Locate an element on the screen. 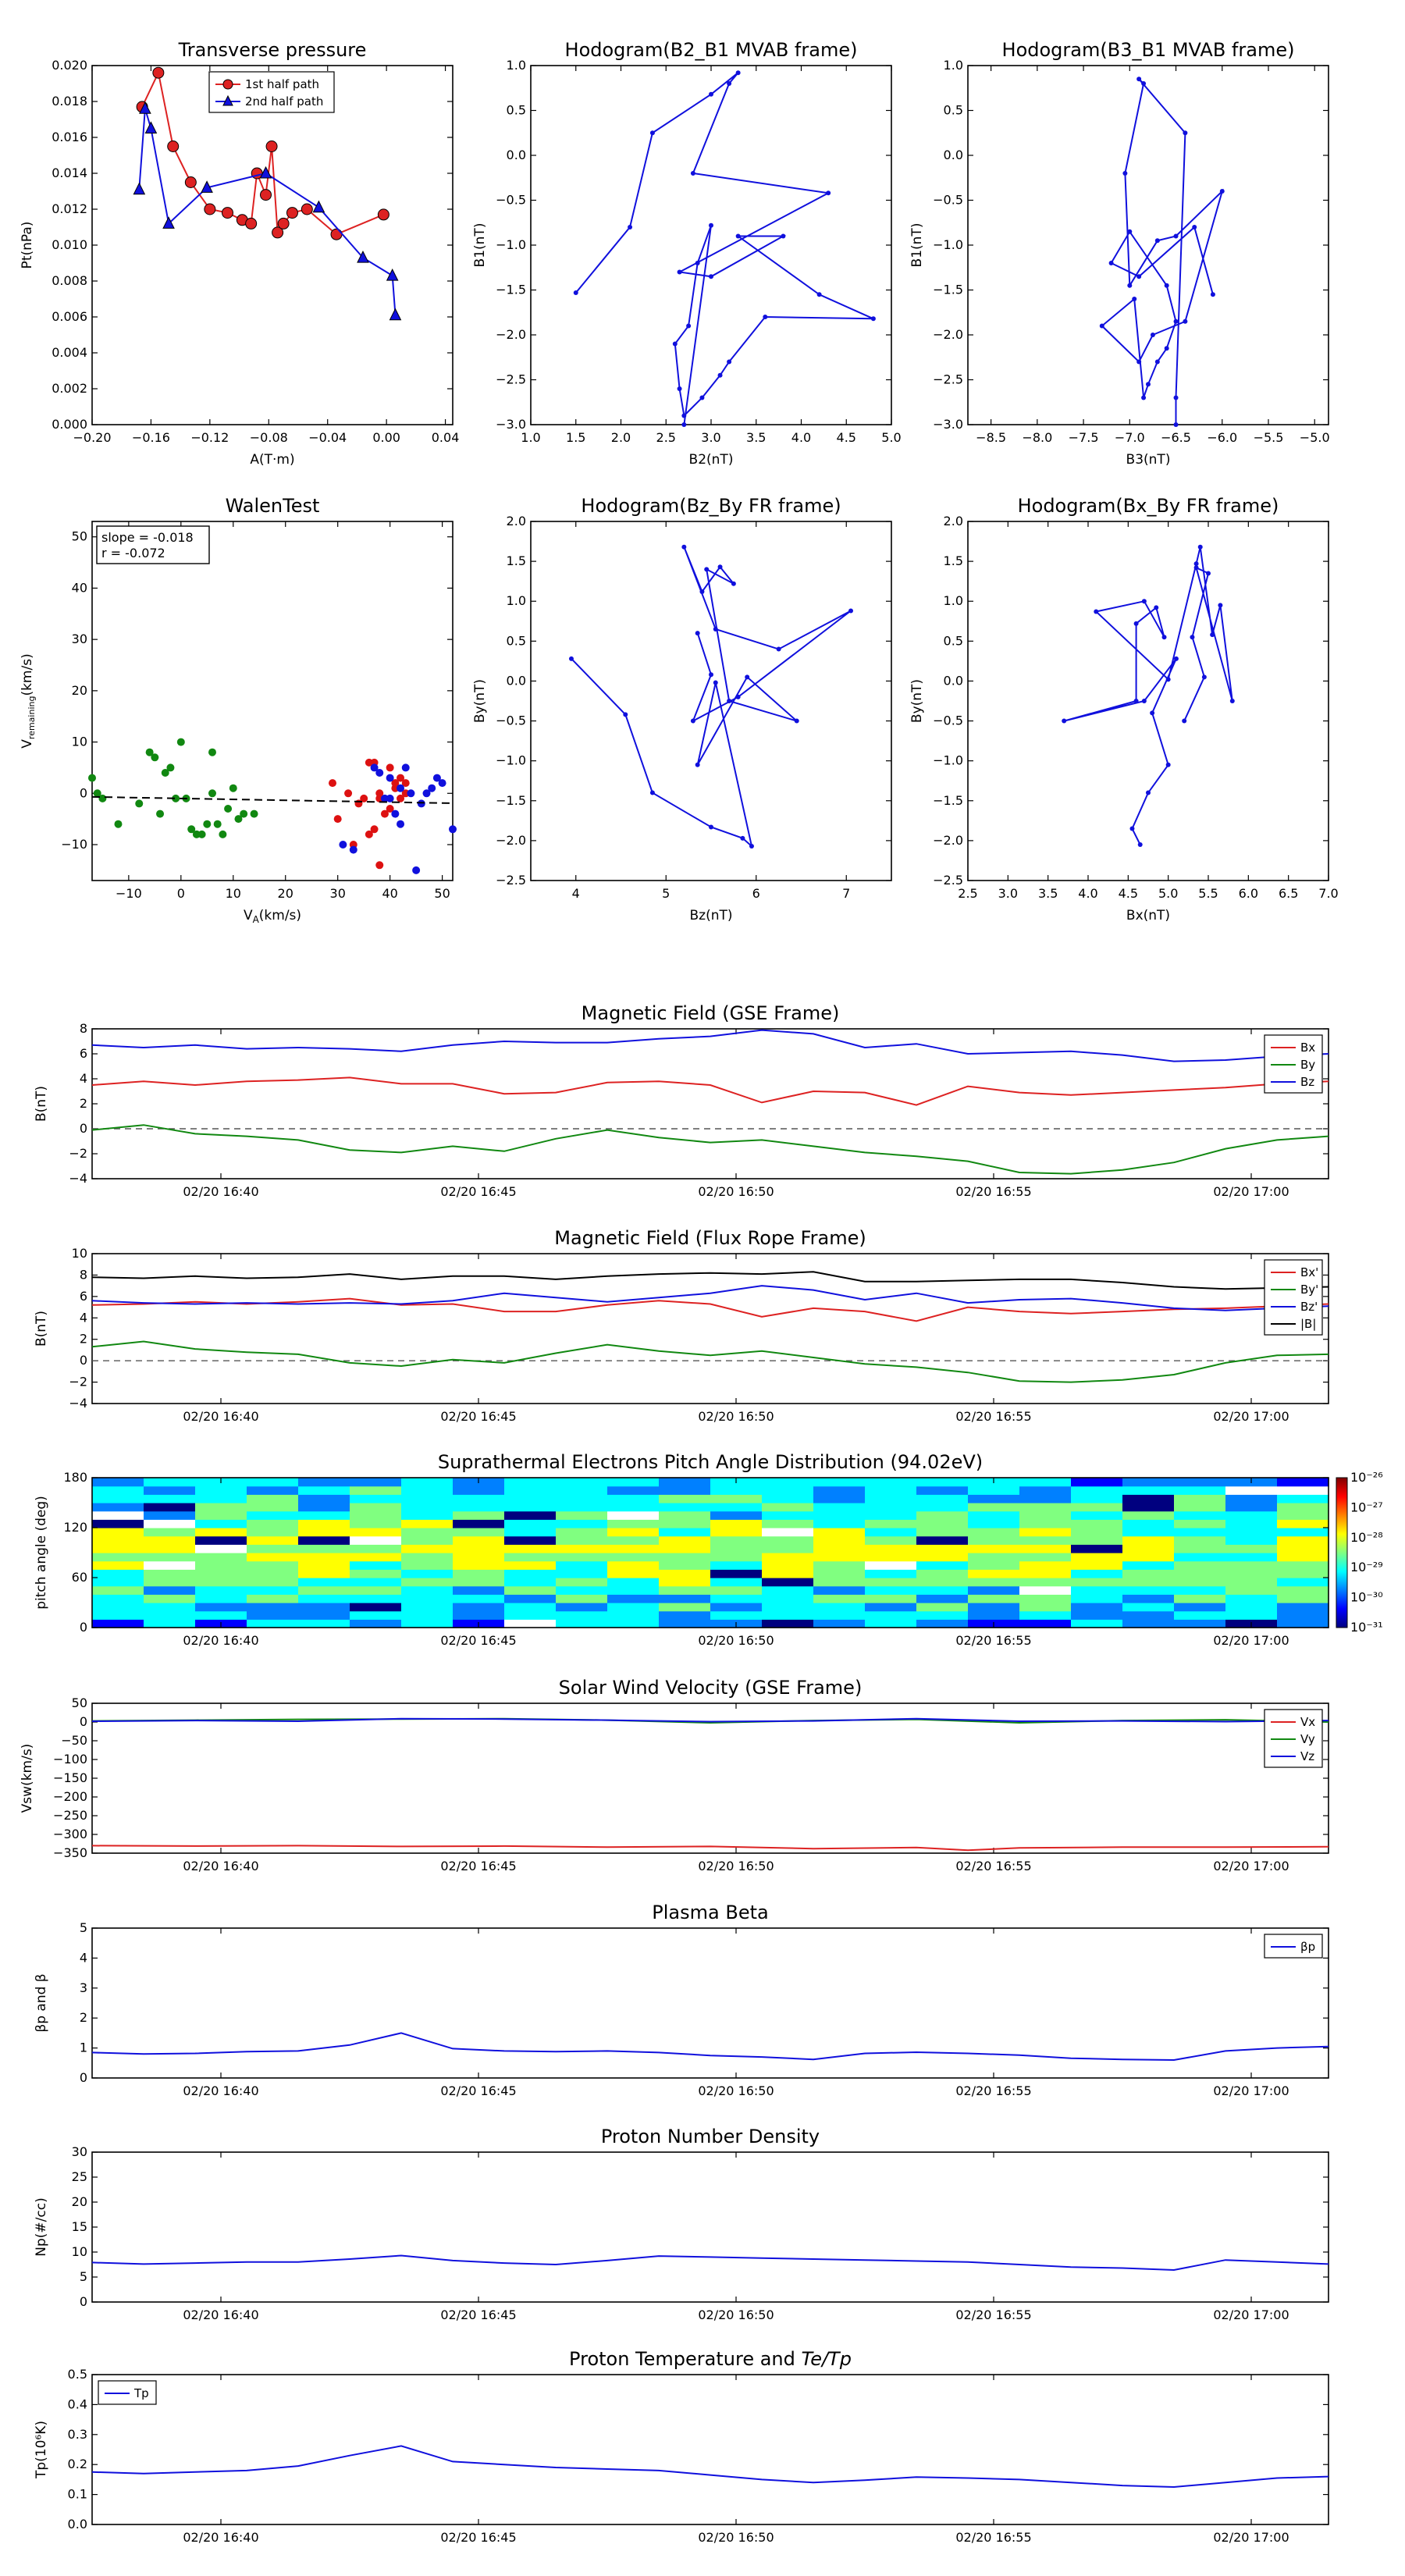  x-tick-label: −8.5 is located at coordinates (991, 437).